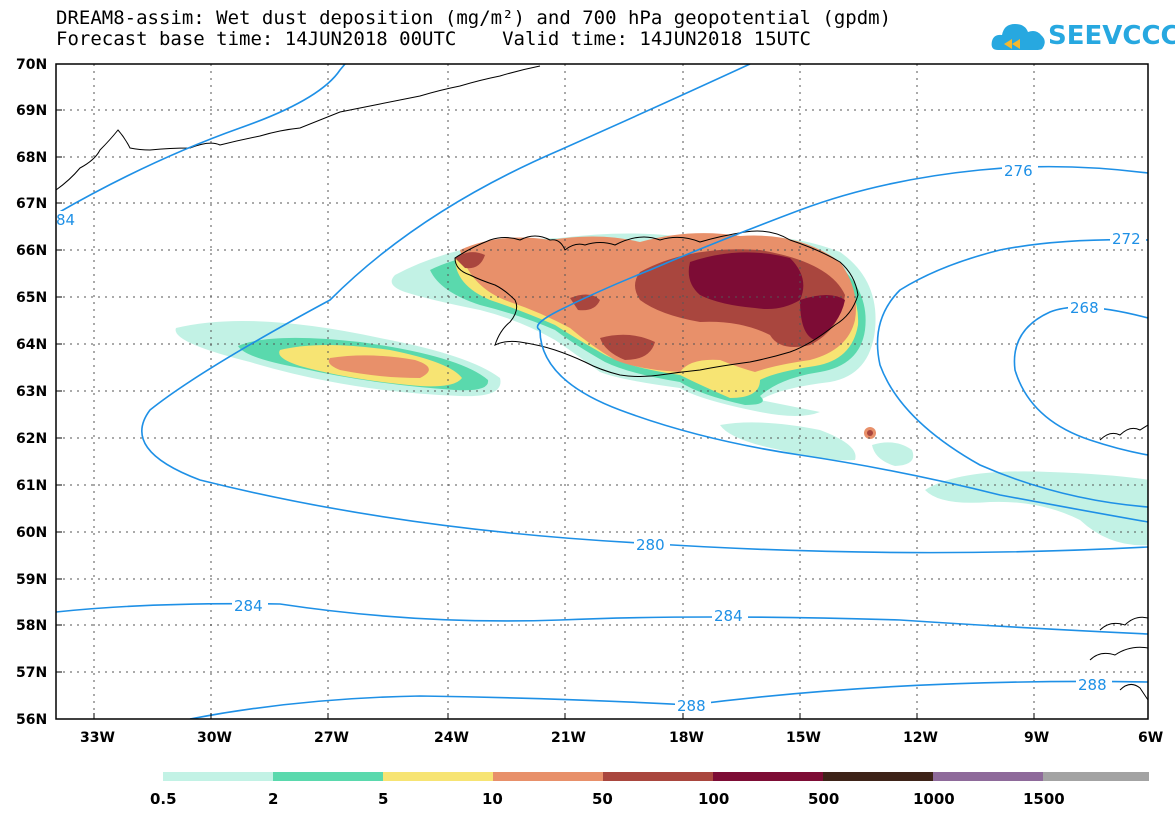 Image resolution: width=1175 pixels, height=815 pixels. What do you see at coordinates (65, 220) in the screenshot?
I see `contour-label-84: 84` at bounding box center [65, 220].